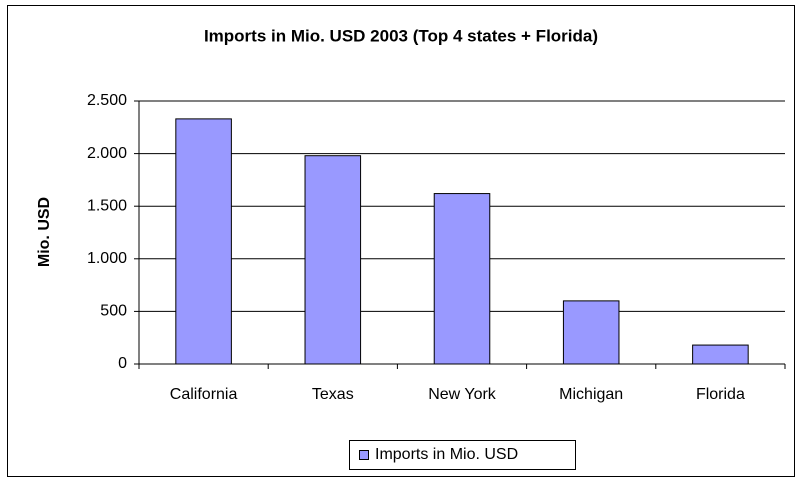 This screenshot has width=802, height=483. What do you see at coordinates (446, 454) in the screenshot?
I see `legend-label: Imports in Mio. USD` at bounding box center [446, 454].